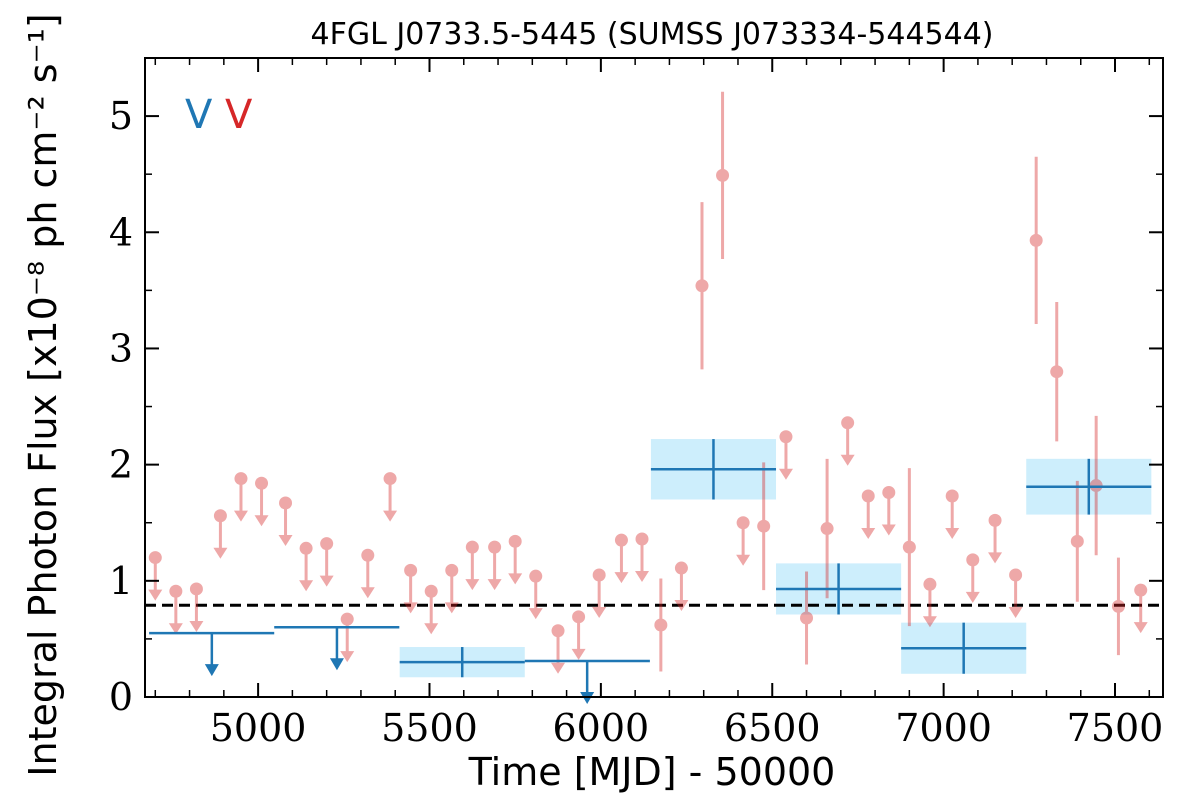 The width and height of the screenshot is (1200, 800). I want to click on legend: V V, so click(219, 115).